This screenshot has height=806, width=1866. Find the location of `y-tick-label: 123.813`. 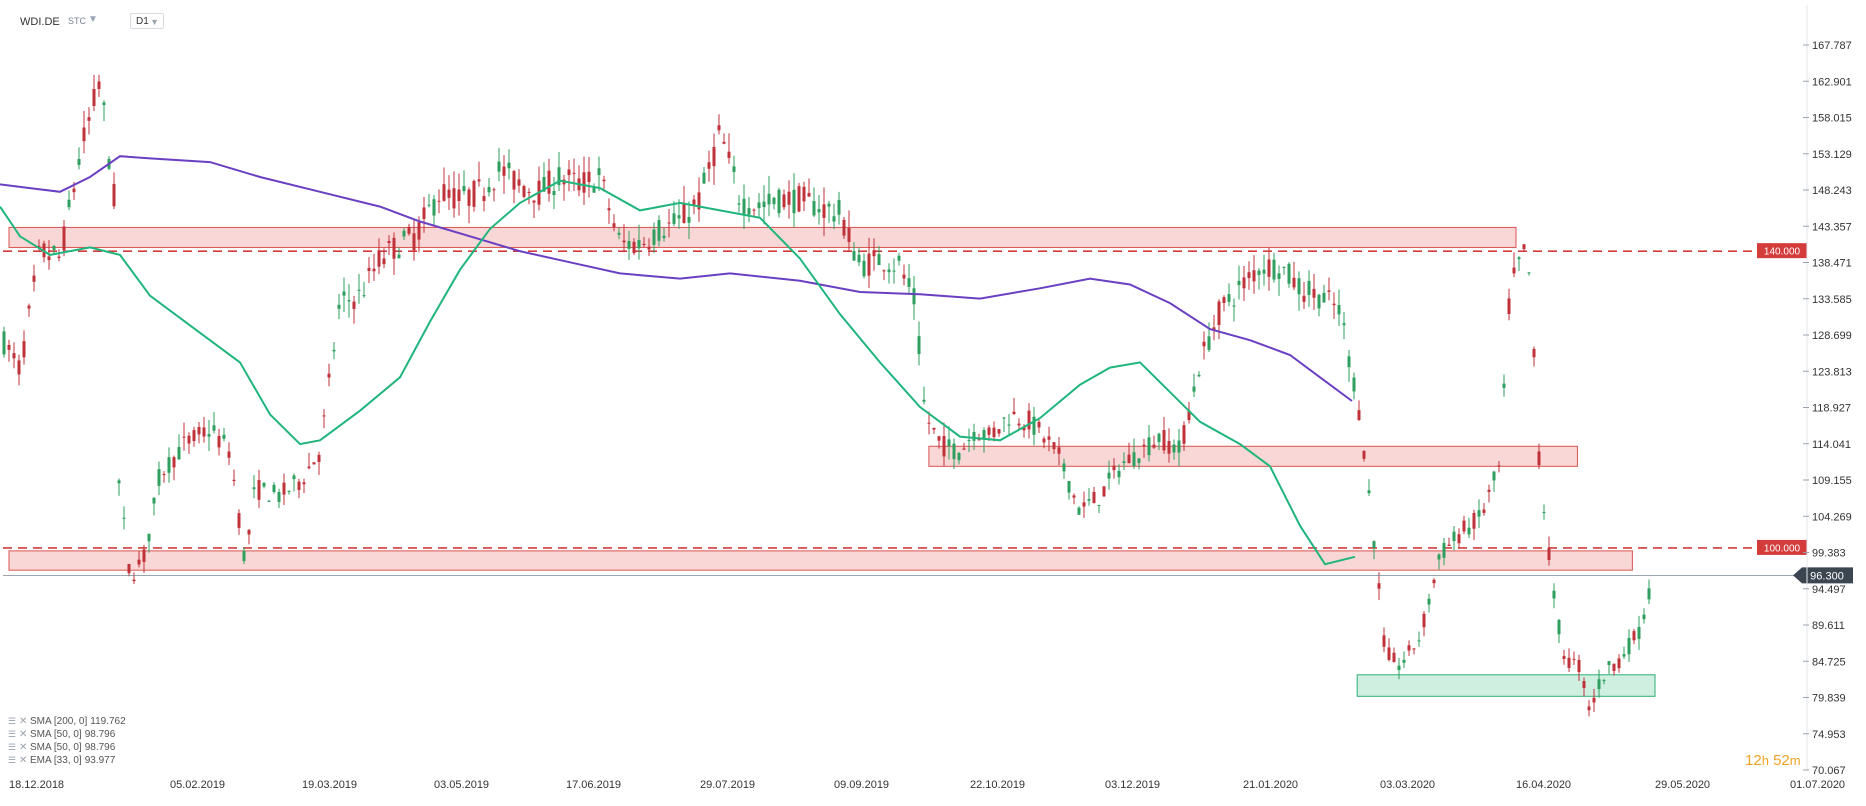

y-tick-label: 123.813 is located at coordinates (1832, 372).